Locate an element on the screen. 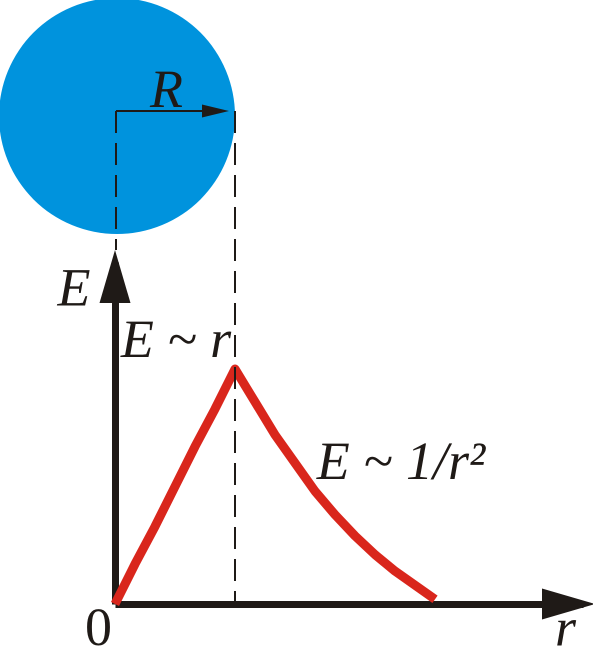 The width and height of the screenshot is (593, 657). annotation: E ~ r is located at coordinates (176, 339).